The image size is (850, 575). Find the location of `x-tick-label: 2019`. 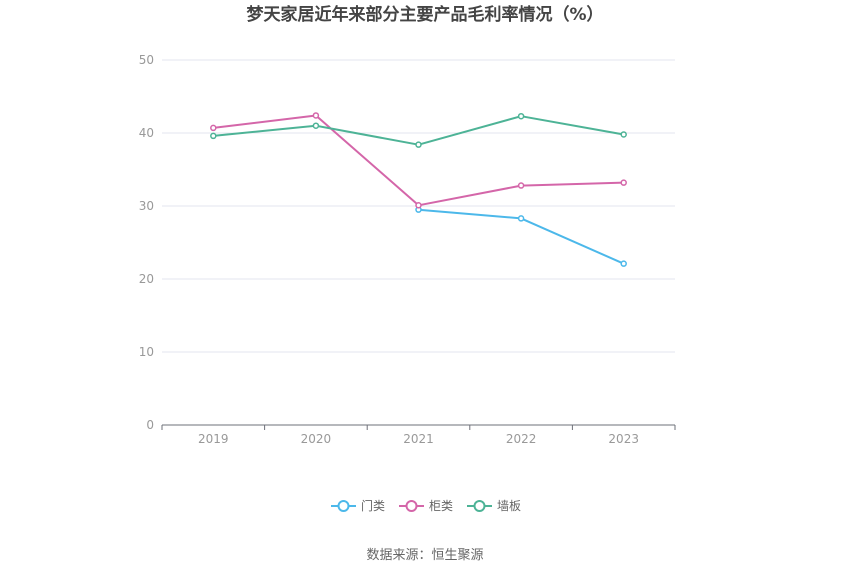

x-tick-label: 2019 is located at coordinates (213, 439).